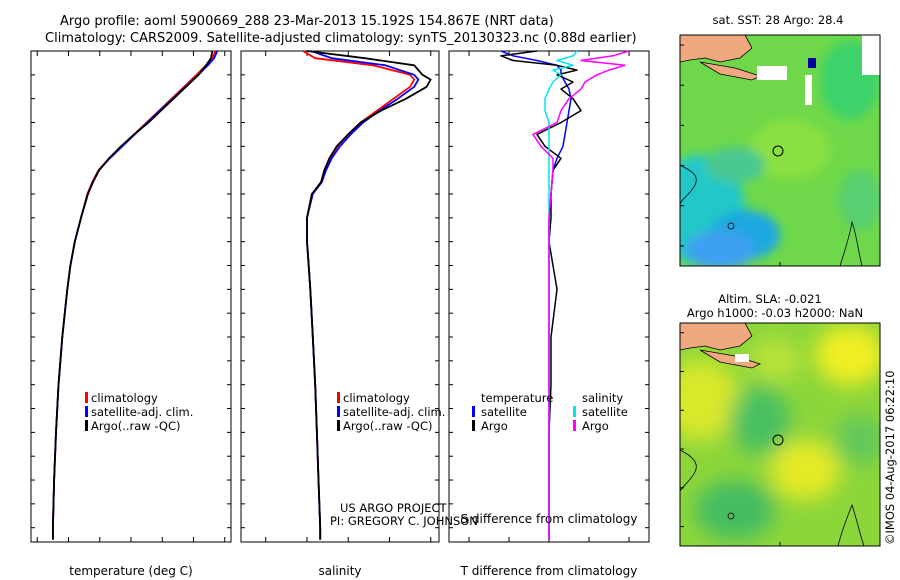 This screenshot has height=580, width=900. What do you see at coordinates (536, 295) in the screenshot?
I see `t-satellite-line` at bounding box center [536, 295].